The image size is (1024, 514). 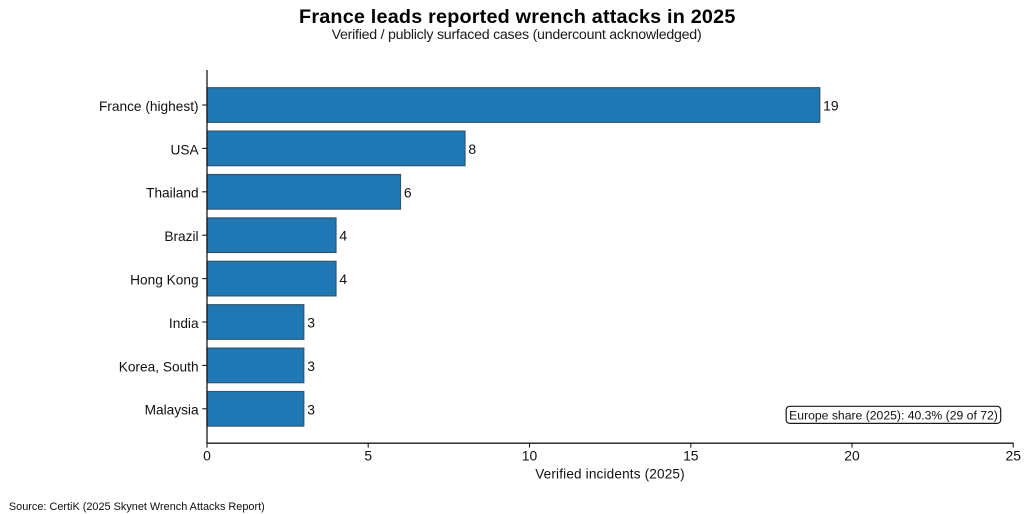 What do you see at coordinates (893, 415) in the screenshot?
I see `svg-text:Europe share (2025): 40.3% (29: Europe share (2025): 40.3% (29 of 72)` at bounding box center [893, 415].